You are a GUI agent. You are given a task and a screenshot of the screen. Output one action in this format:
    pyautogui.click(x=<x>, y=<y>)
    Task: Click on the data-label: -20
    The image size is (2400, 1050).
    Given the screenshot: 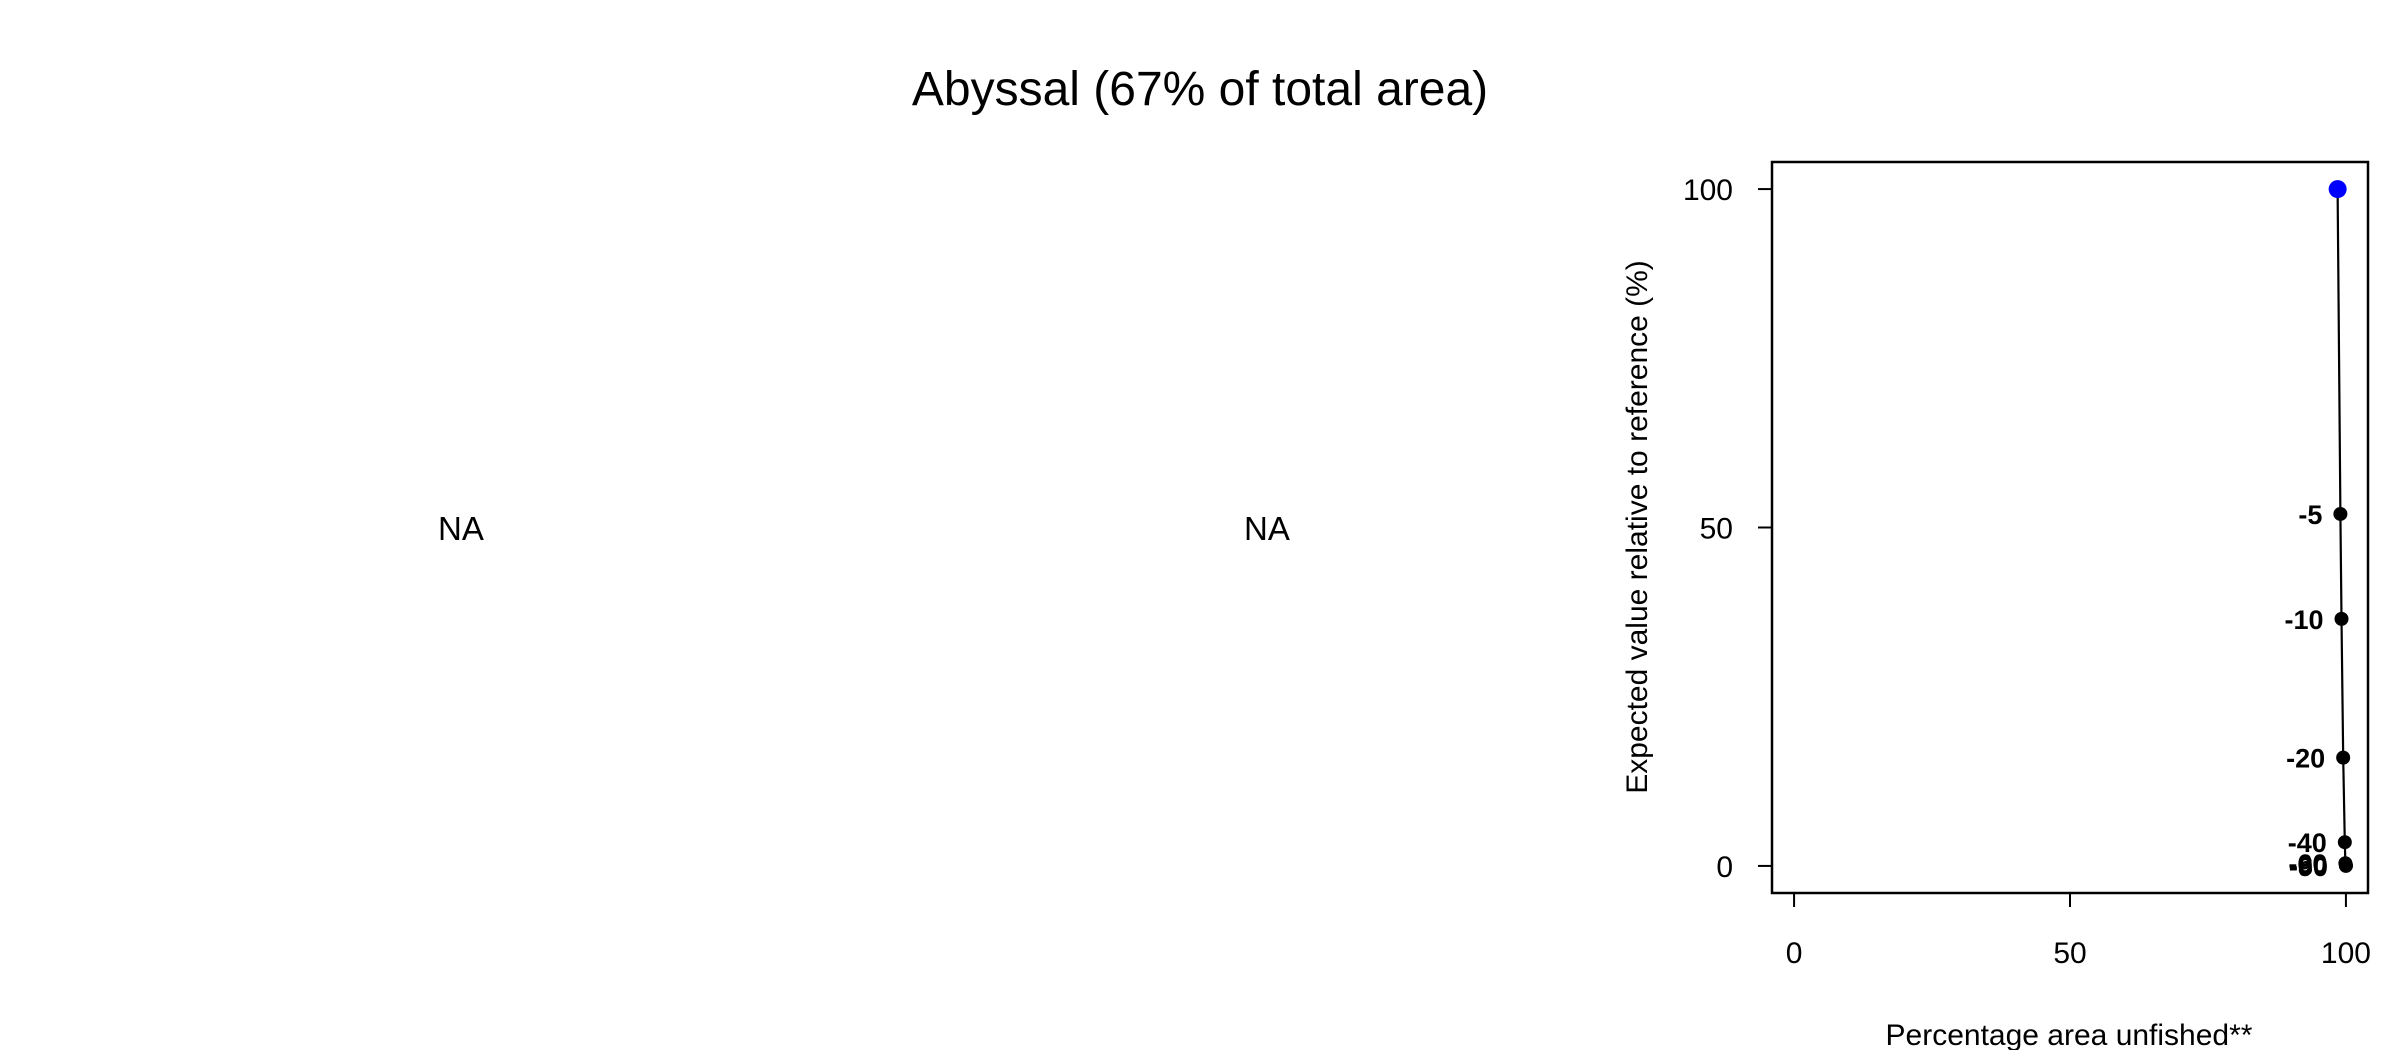 What is the action you would take?
    pyautogui.click(x=2305, y=759)
    